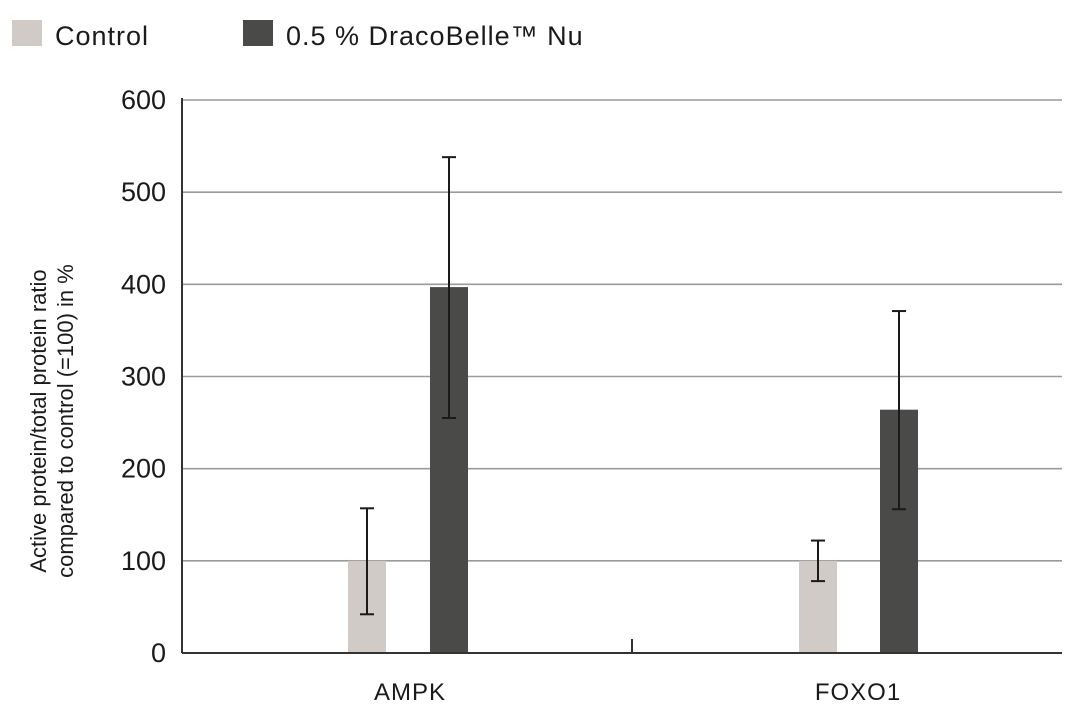 The image size is (1073, 712). What do you see at coordinates (143, 561) in the screenshot?
I see `y-tick-label: 100` at bounding box center [143, 561].